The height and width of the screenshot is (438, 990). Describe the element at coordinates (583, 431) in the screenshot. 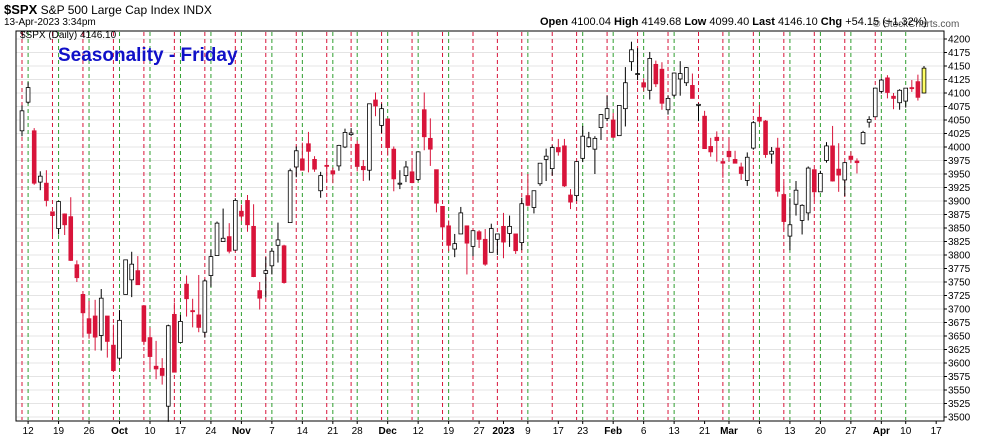

I see `x-tick-label: 23` at that location.